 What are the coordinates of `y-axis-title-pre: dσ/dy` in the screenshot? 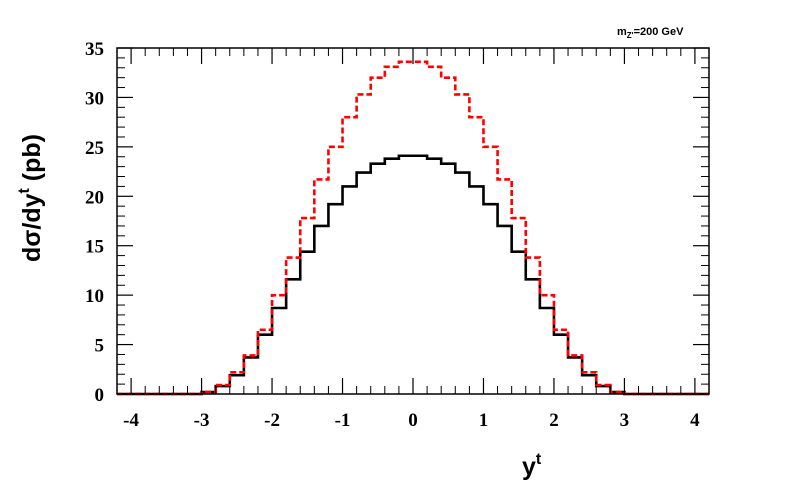 It's located at (32, 227).